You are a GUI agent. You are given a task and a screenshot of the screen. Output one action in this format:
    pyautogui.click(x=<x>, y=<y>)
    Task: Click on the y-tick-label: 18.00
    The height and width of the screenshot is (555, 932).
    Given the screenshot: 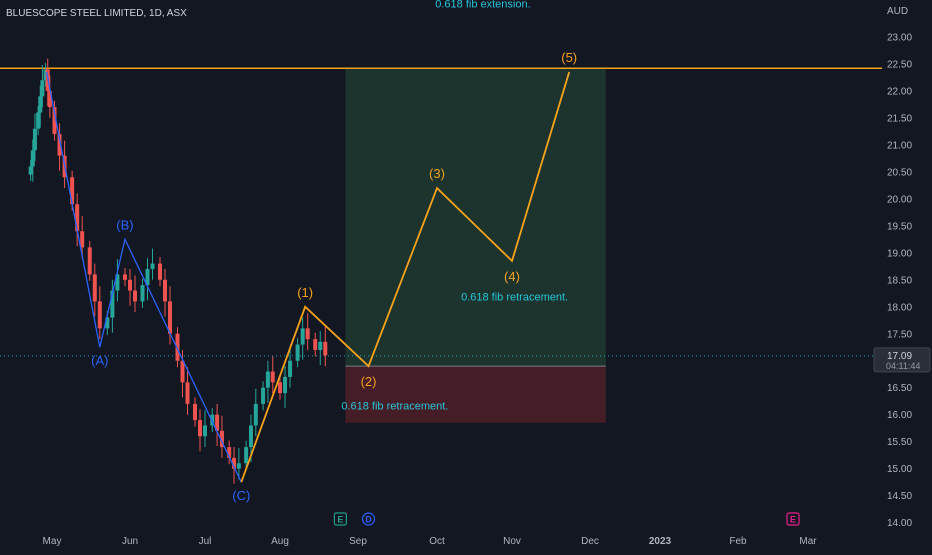 What is the action you would take?
    pyautogui.click(x=899, y=307)
    